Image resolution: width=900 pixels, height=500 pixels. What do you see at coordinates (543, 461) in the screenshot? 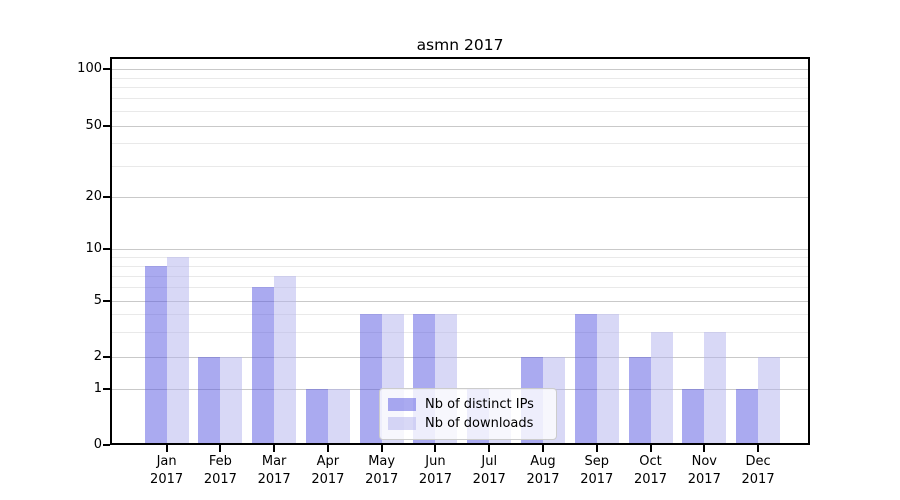
I see `x-tick-label-month: Aug` at bounding box center [543, 461].